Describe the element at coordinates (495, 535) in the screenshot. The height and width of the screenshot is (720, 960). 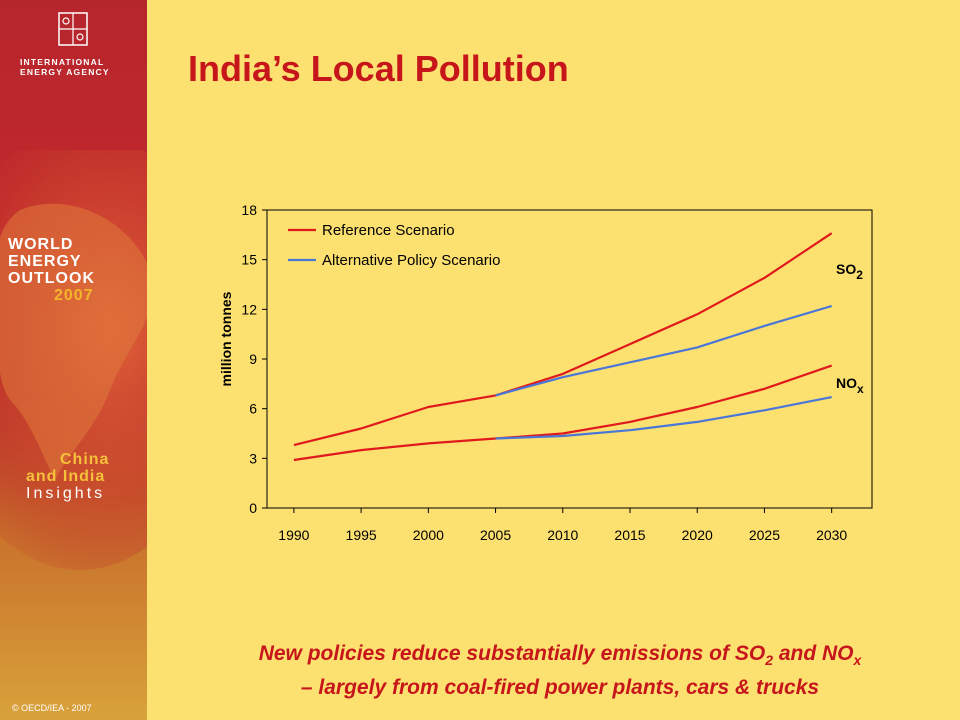
I see `x-tick-label: 2005` at that location.